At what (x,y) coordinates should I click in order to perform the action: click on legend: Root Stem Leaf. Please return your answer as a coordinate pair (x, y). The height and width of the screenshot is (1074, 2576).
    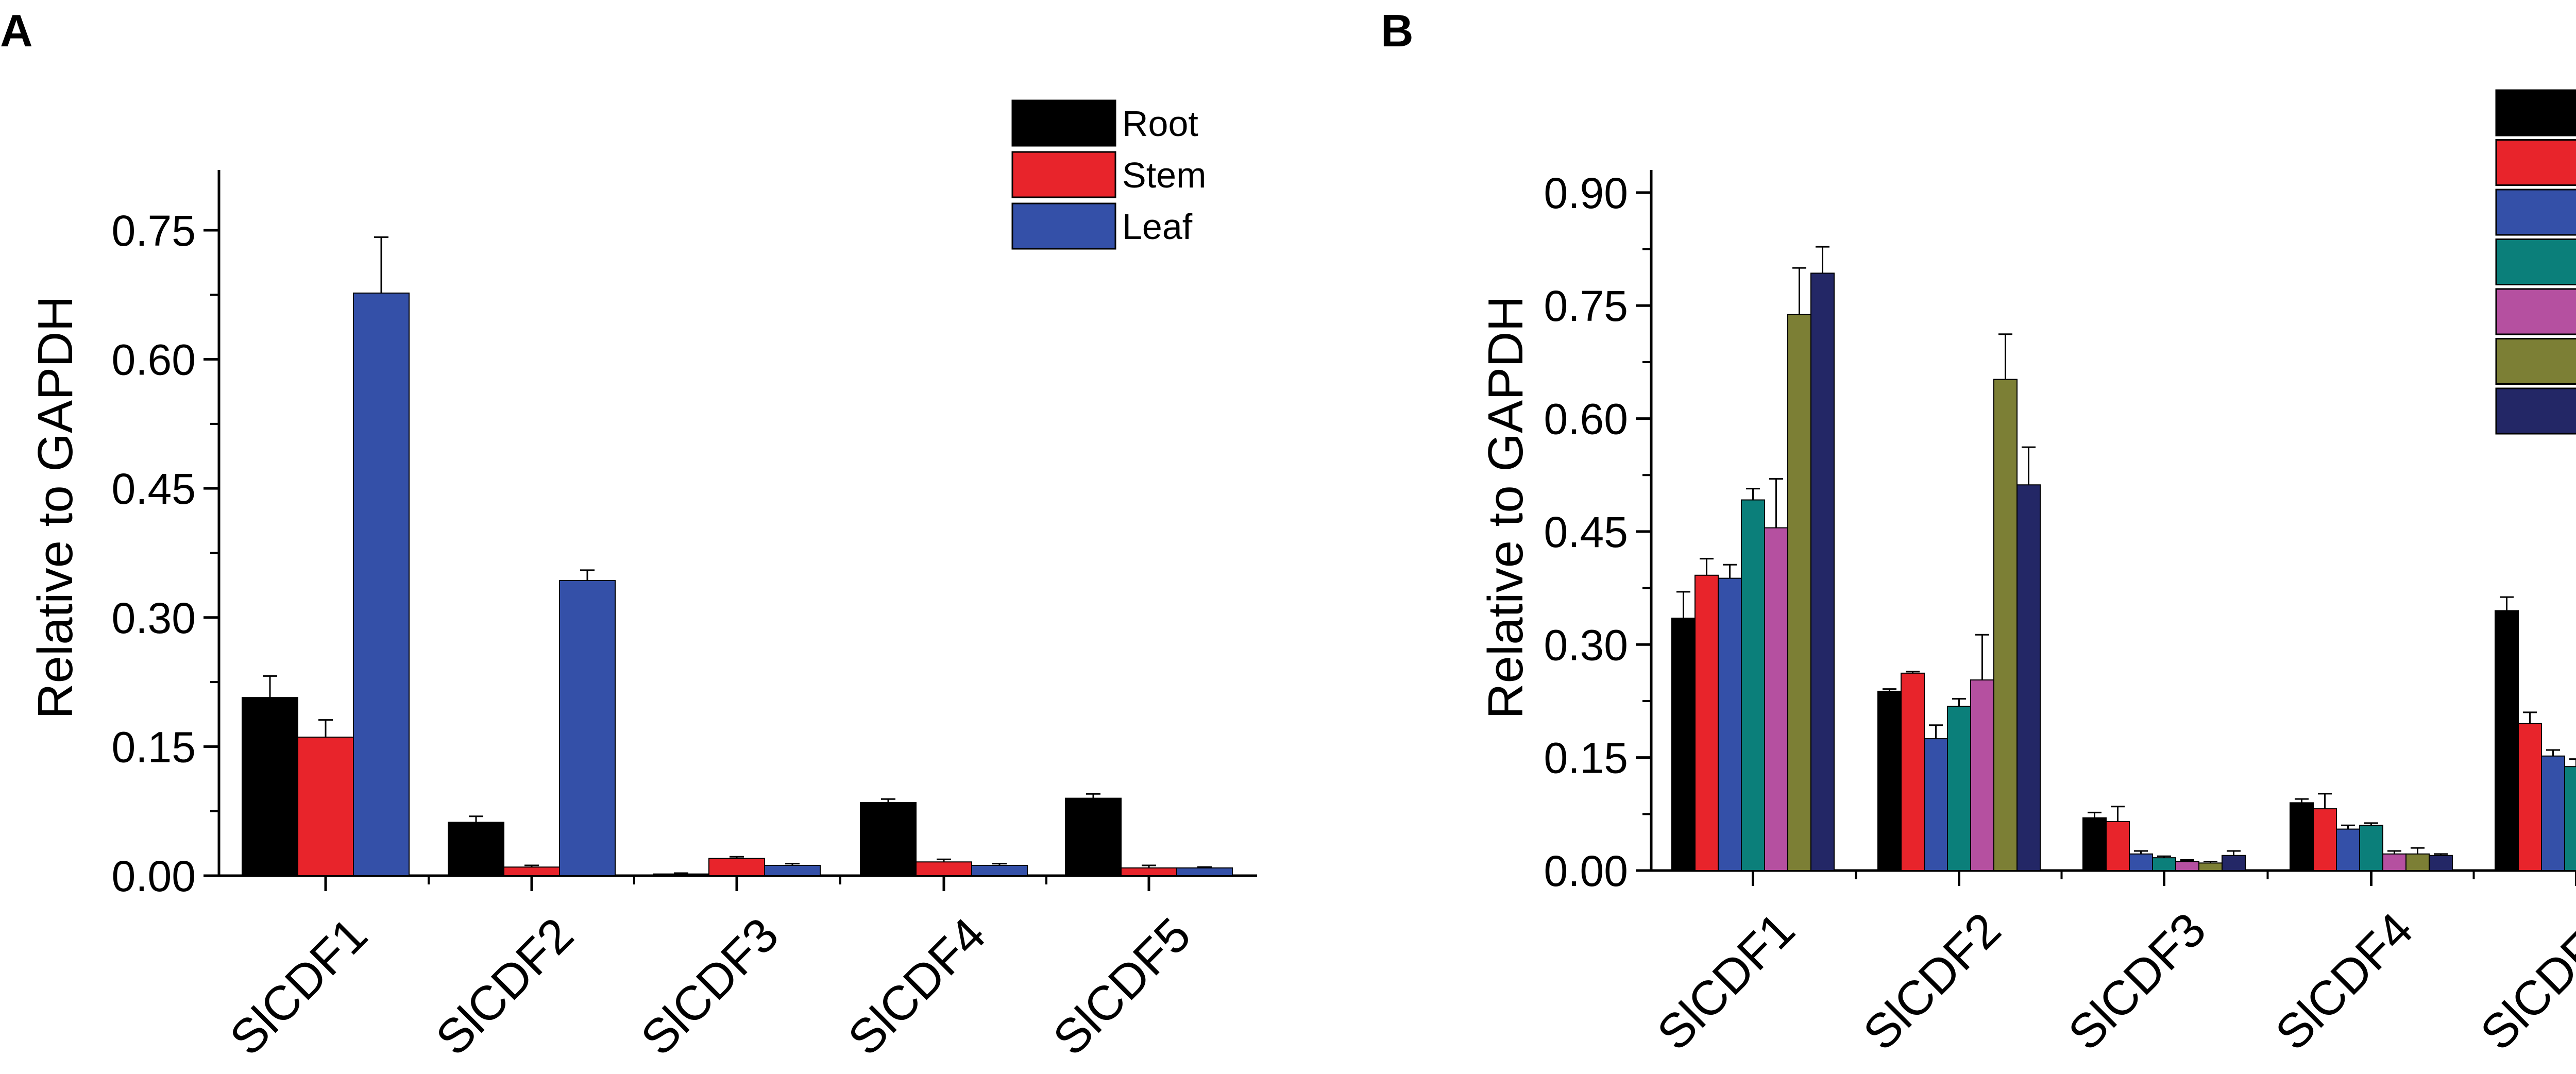
    Looking at the image, I should click on (1108, 174).